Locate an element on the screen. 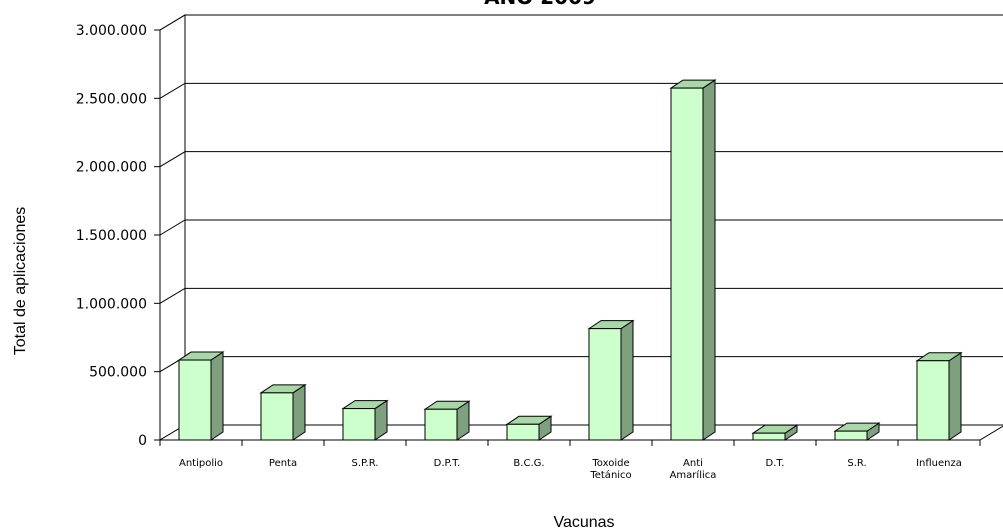 This screenshot has width=1003, height=532. x-tick-label: B.C.G. is located at coordinates (528, 463).